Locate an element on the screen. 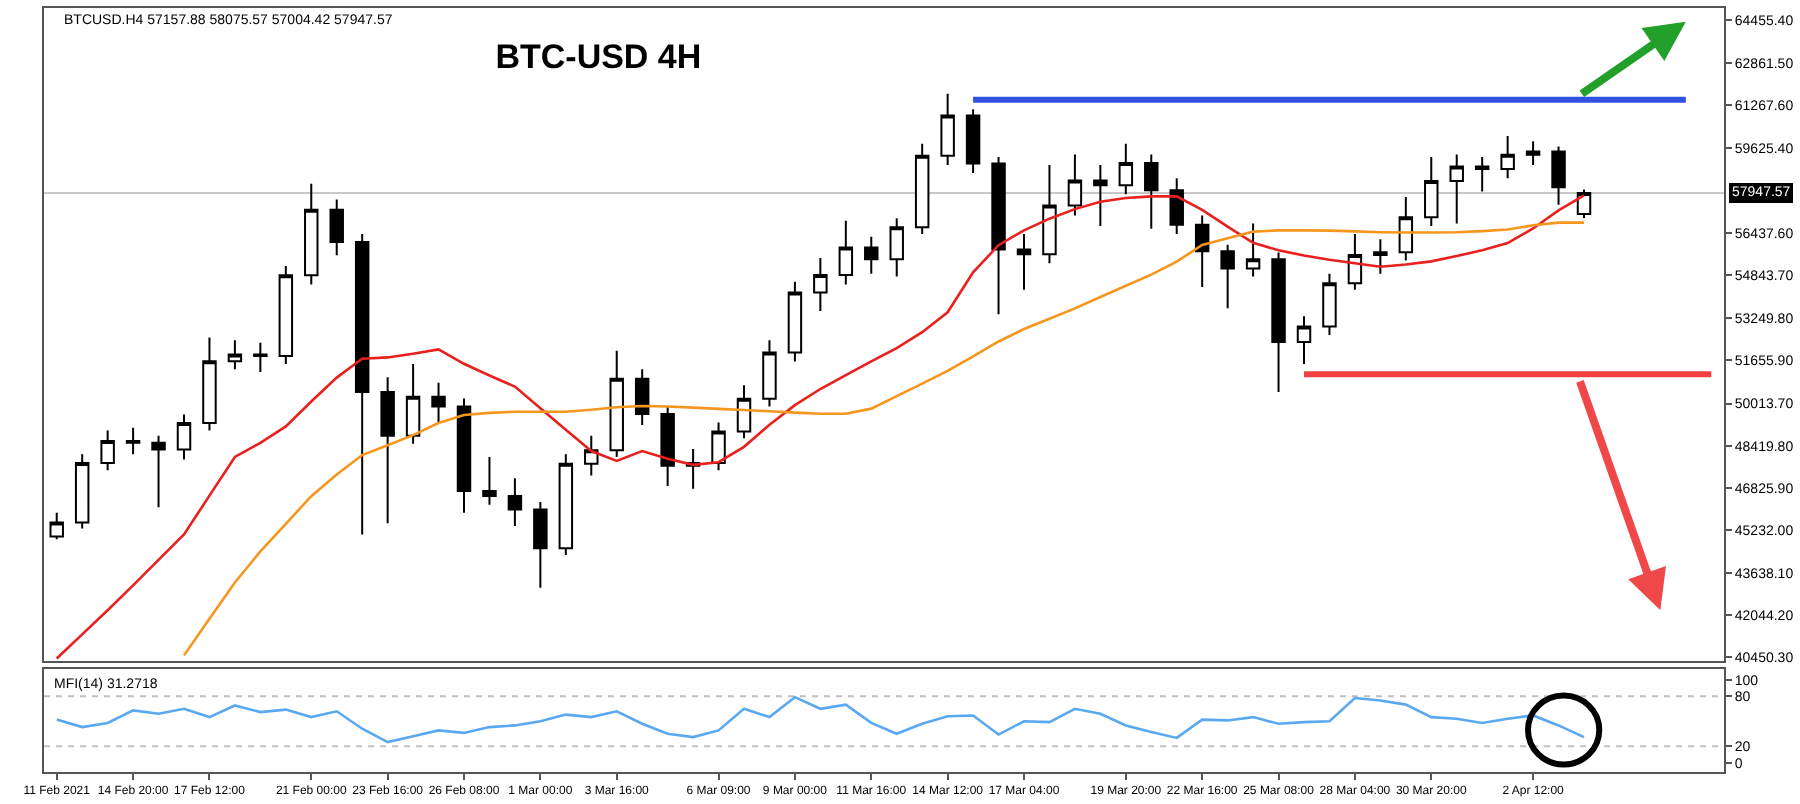 Image resolution: width=1800 pixels, height=804 pixels. text: BTC-USD 4H is located at coordinates (598, 56).